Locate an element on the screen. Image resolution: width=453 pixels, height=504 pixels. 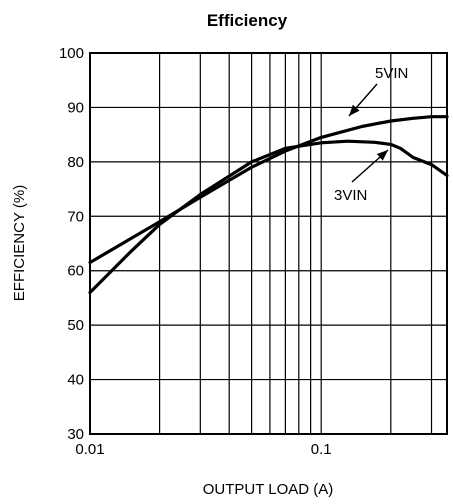
y-axis-label: EFFICIENCY (%) is located at coordinates (19, 243).